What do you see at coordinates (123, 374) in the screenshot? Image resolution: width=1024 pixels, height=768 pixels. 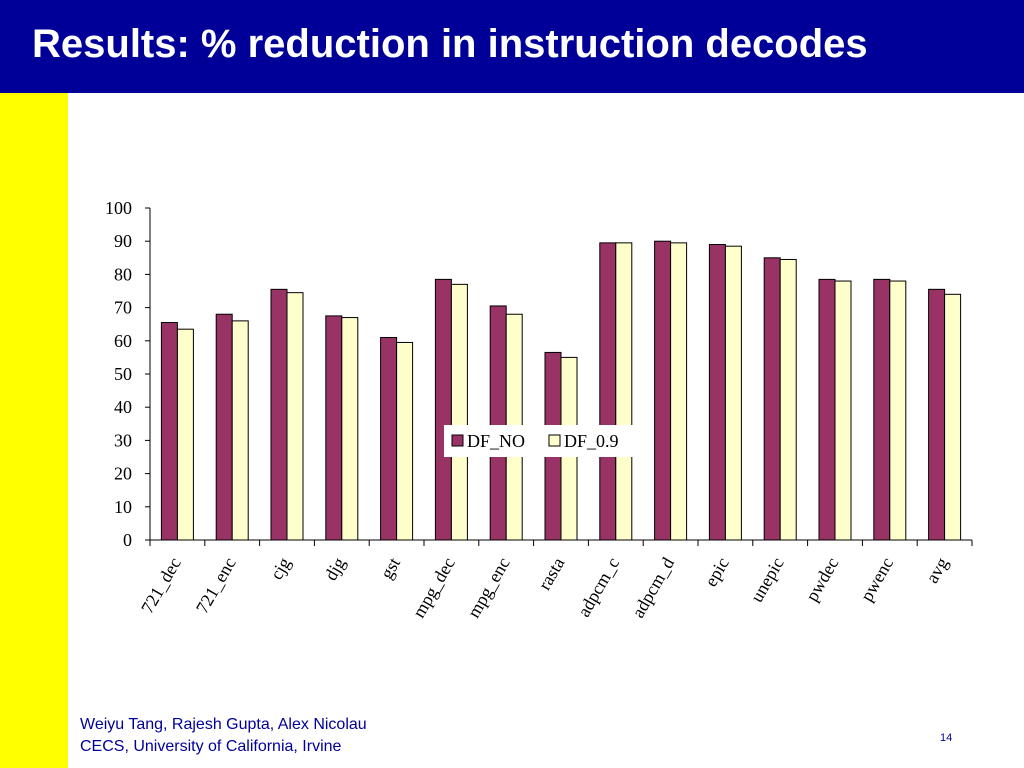 I see `y-tick-label: 50` at bounding box center [123, 374].